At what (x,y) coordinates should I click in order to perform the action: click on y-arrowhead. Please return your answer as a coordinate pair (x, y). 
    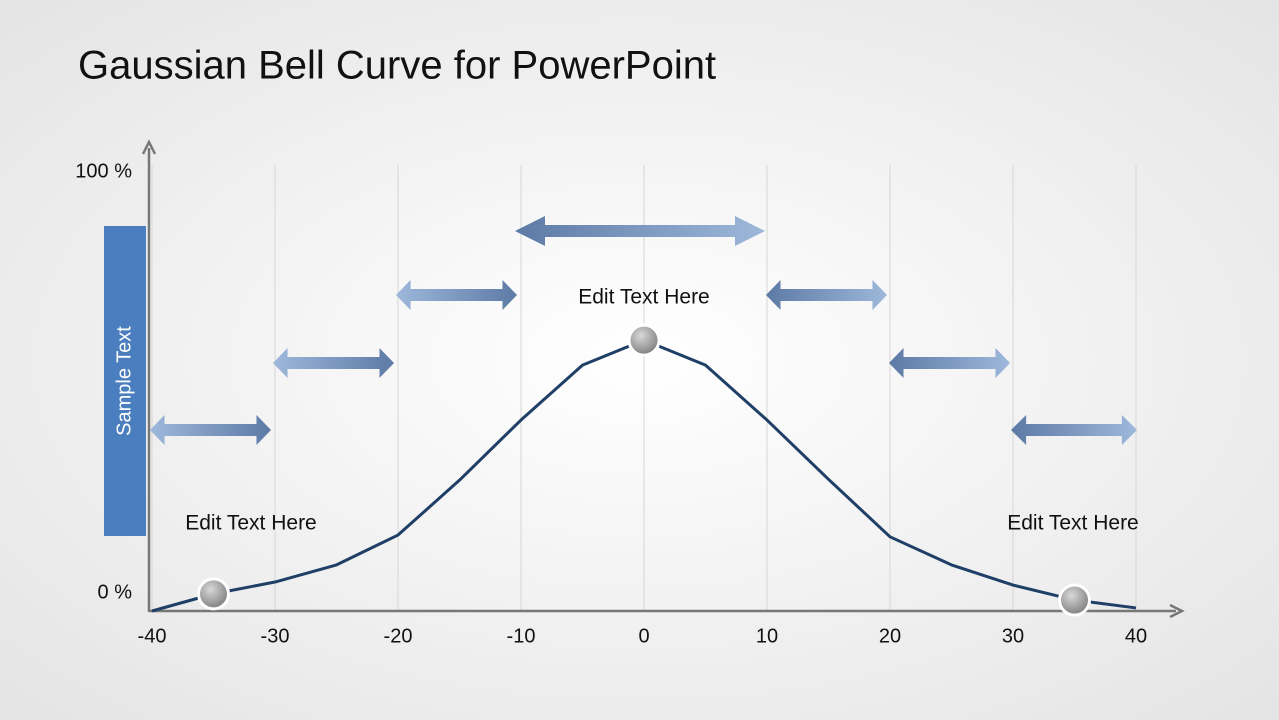
    Looking at the image, I should click on (149, 147).